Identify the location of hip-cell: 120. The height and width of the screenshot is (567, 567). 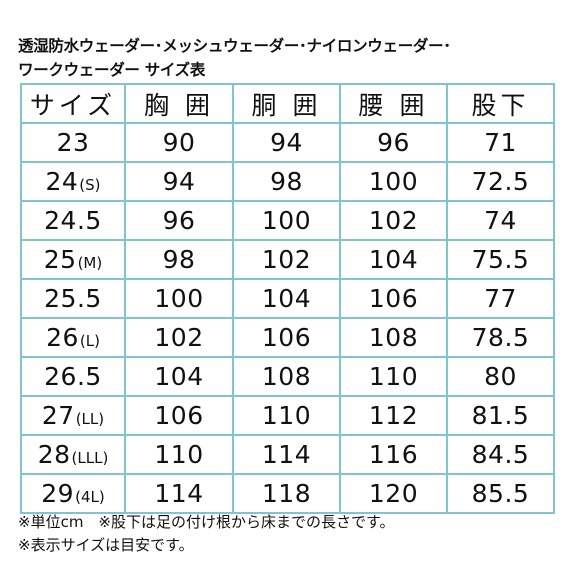
(393, 493).